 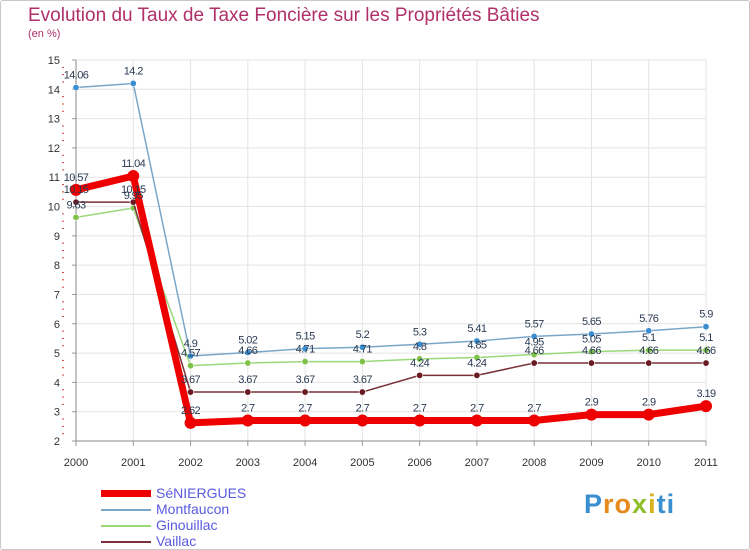 I want to click on y-tick-label: 2, so click(x=57, y=442).